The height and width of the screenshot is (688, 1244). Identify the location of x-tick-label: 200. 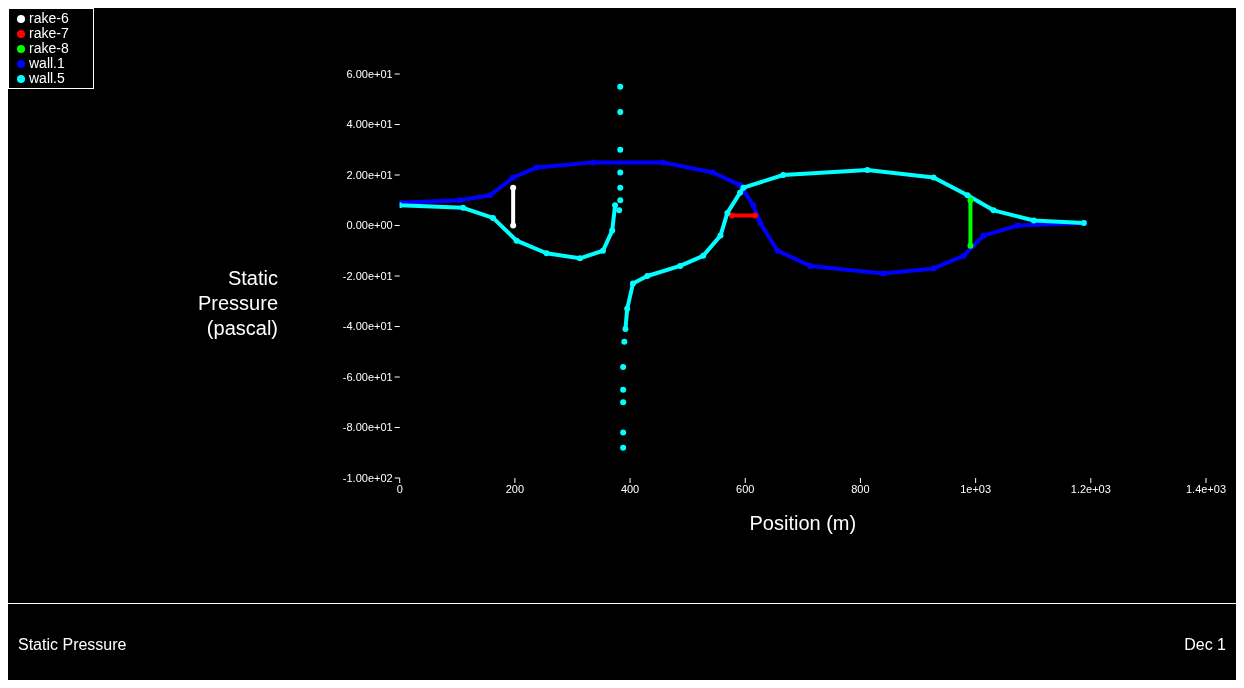
(515, 488).